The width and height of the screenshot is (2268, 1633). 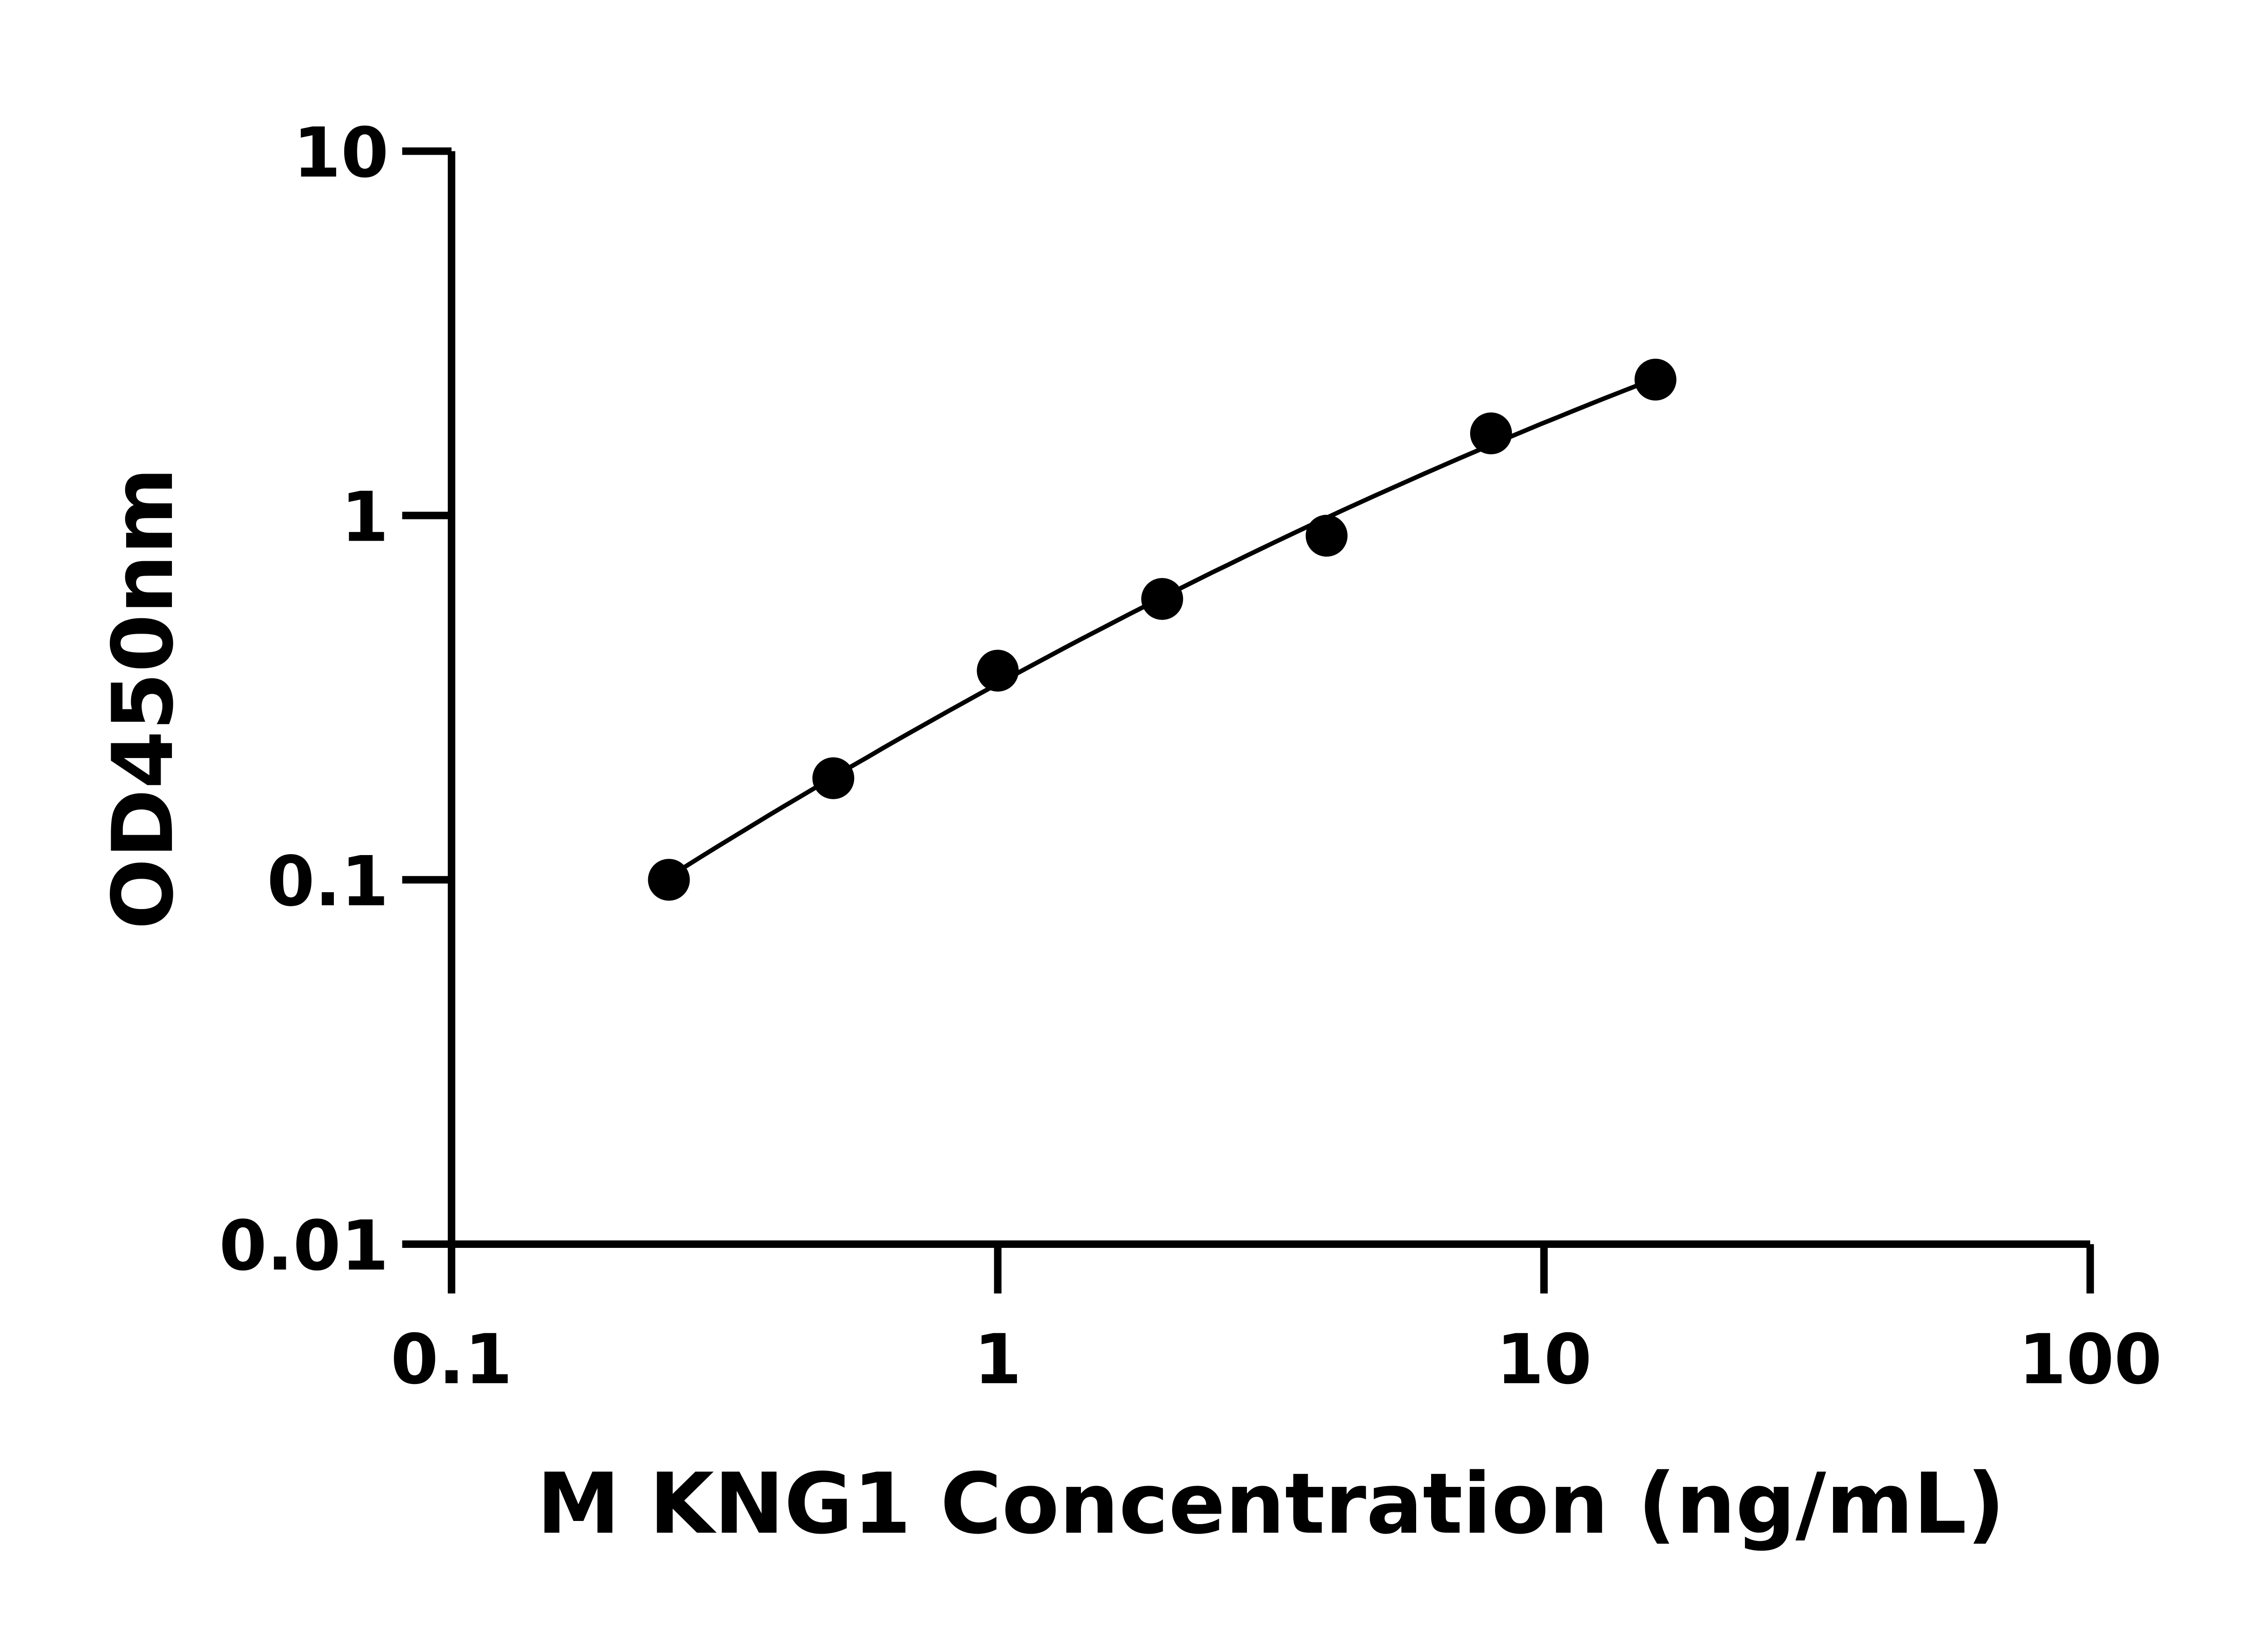 I want to click on x-tick-label: 1, so click(x=998, y=1359).